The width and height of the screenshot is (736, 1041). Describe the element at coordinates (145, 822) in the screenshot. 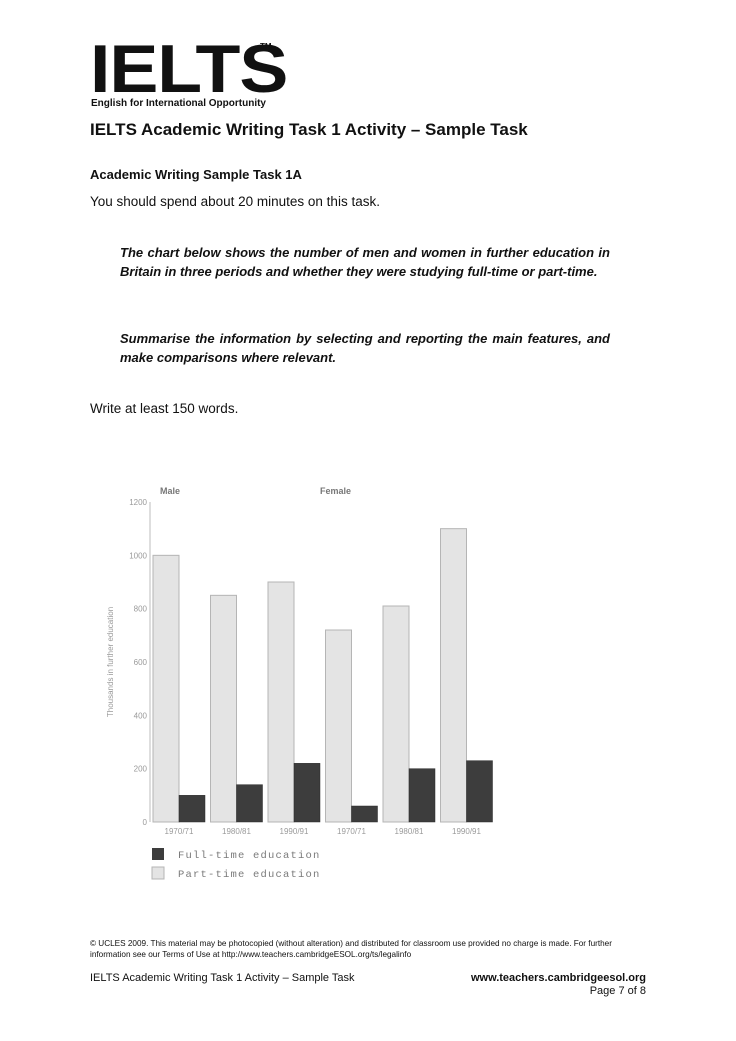

I see `y-tick-label: 0` at that location.